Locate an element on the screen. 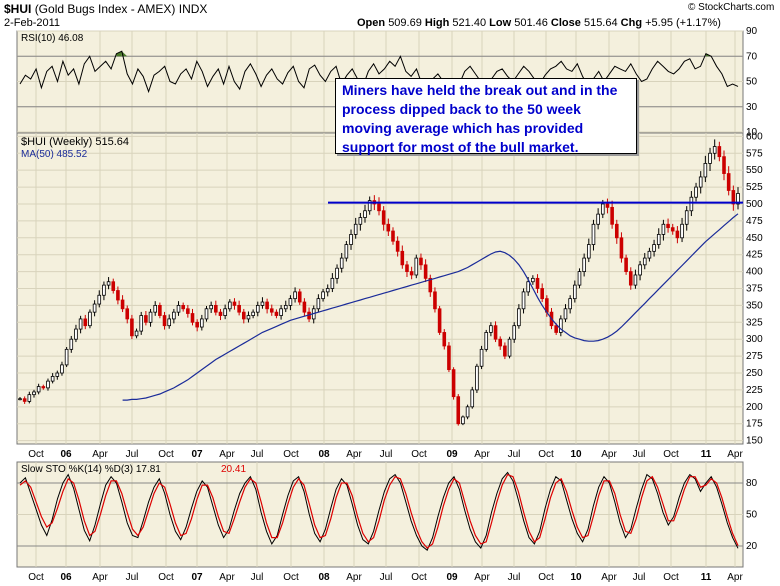 The width and height of the screenshot is (780, 586). price-y-tick-17: 575 is located at coordinates (754, 153).